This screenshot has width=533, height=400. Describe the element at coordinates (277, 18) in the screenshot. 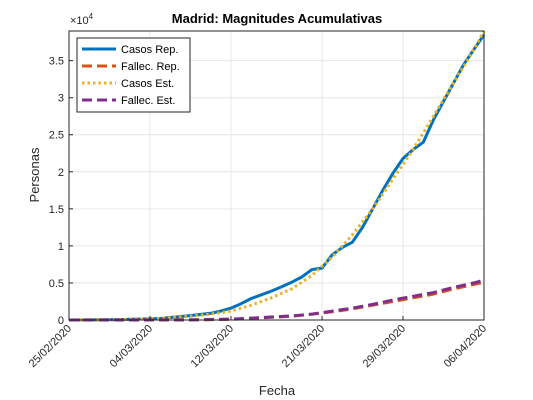

I see `chart-title: Madrid: Magnitudes Acumulativas` at that location.